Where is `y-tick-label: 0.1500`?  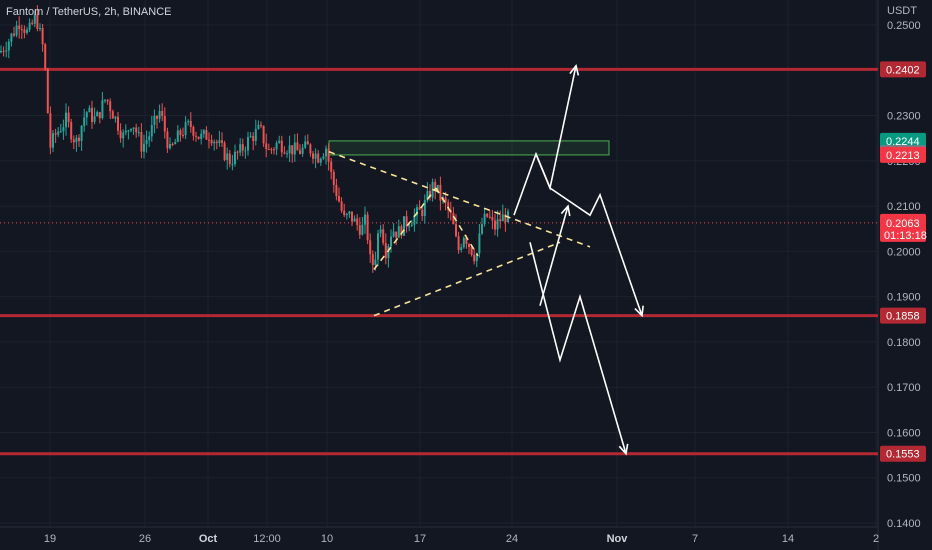 y-tick-label: 0.1500 is located at coordinates (904, 479).